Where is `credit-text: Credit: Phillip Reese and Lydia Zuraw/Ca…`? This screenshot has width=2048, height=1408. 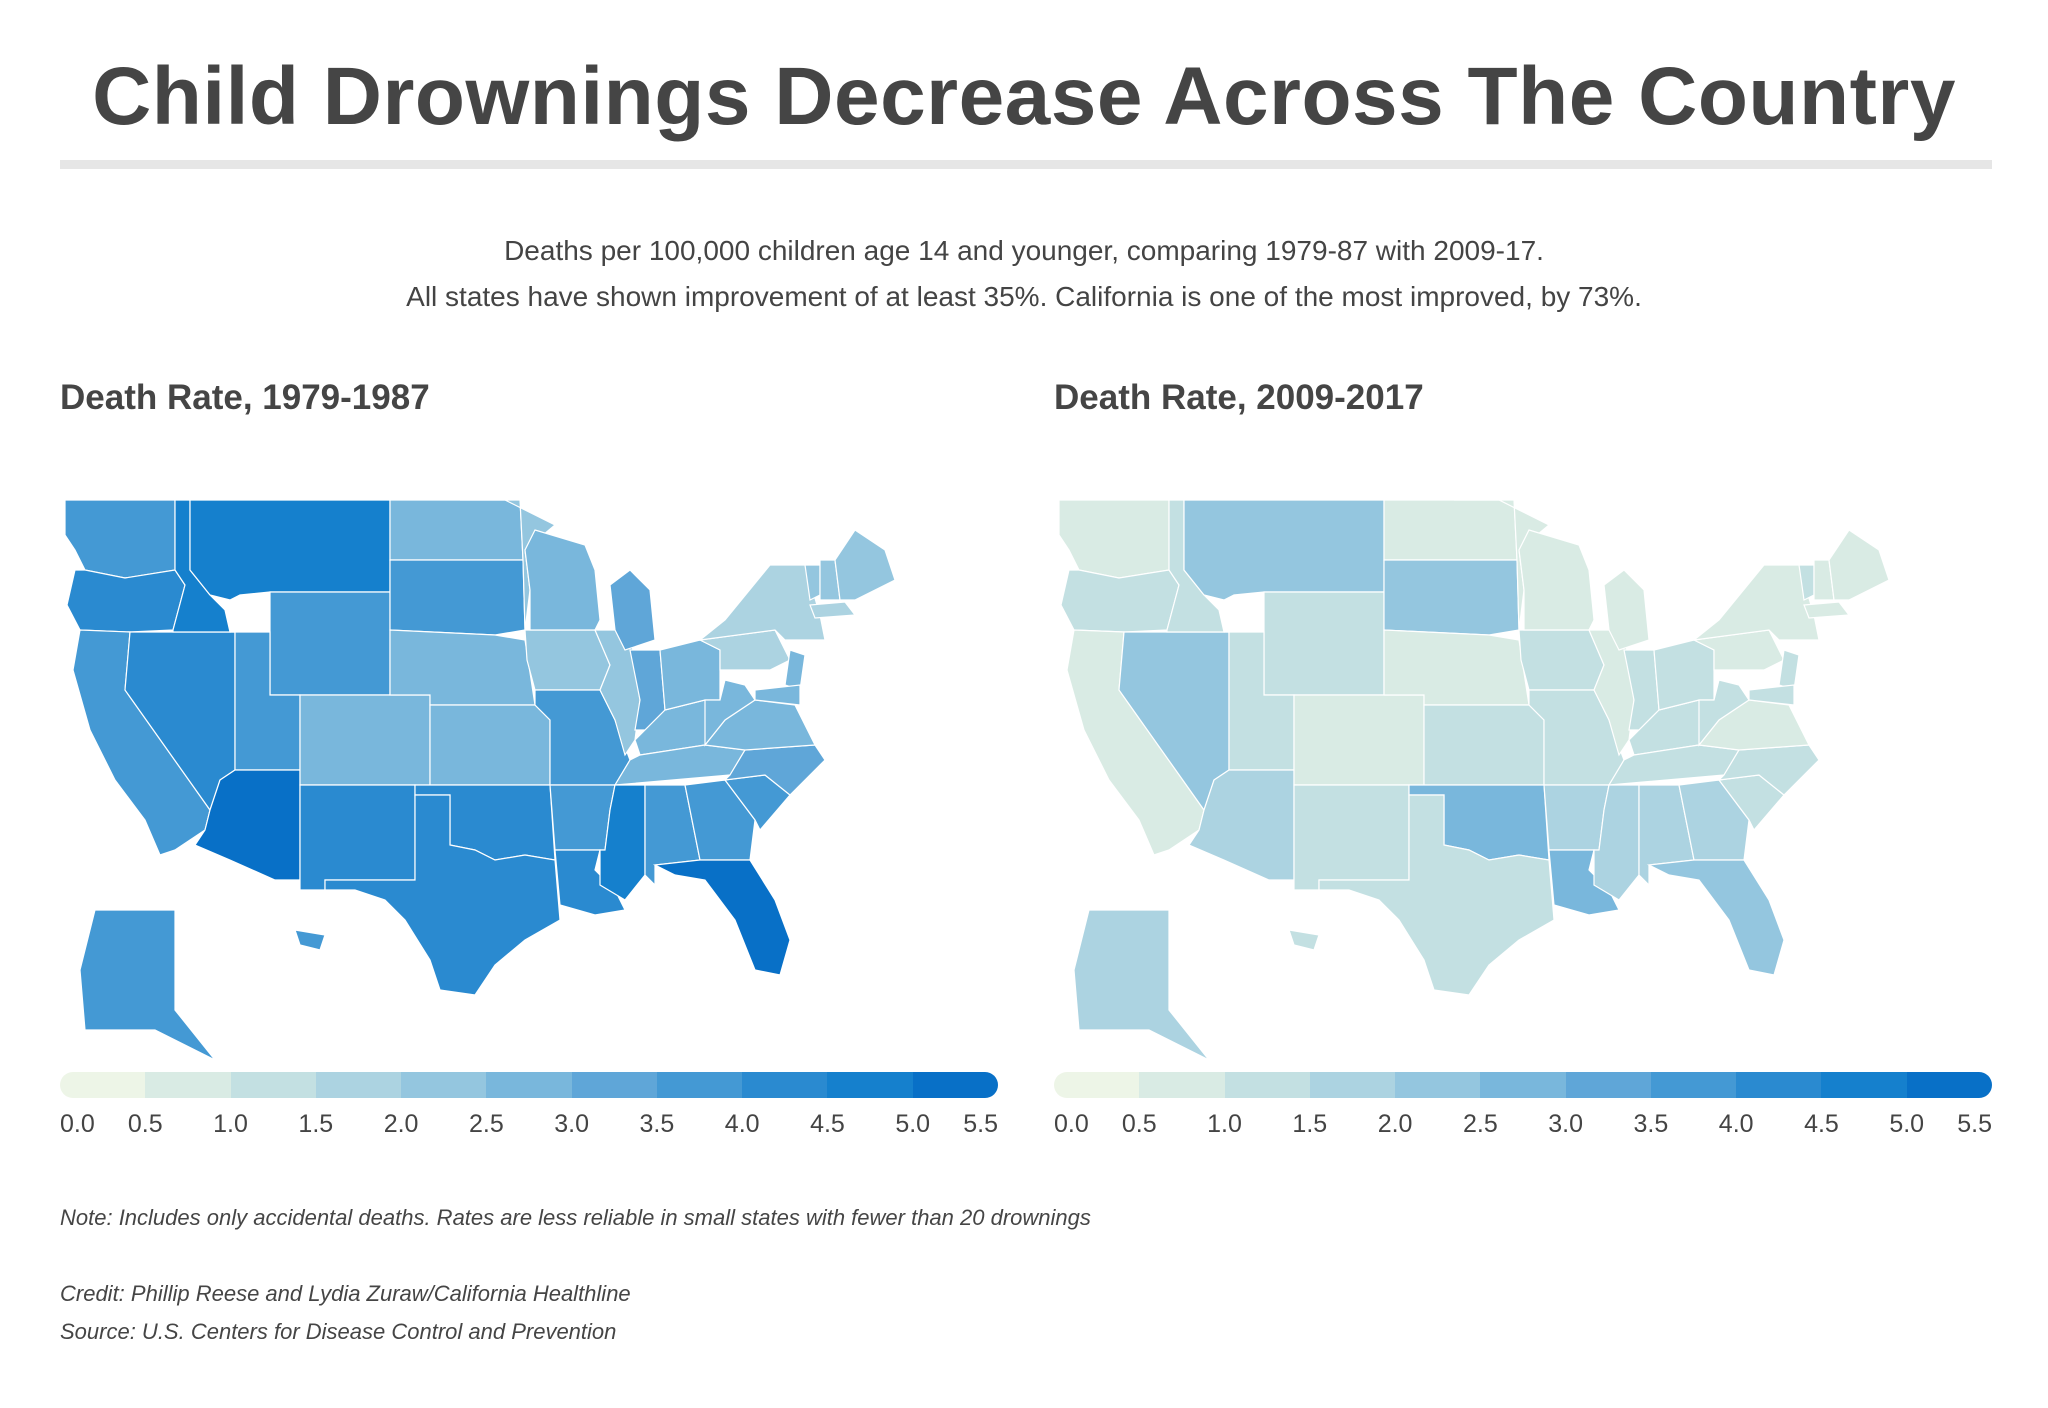
credit-text: Credit: Phillip Reese and Lydia Zuraw/Ca… is located at coordinates (345, 1293).